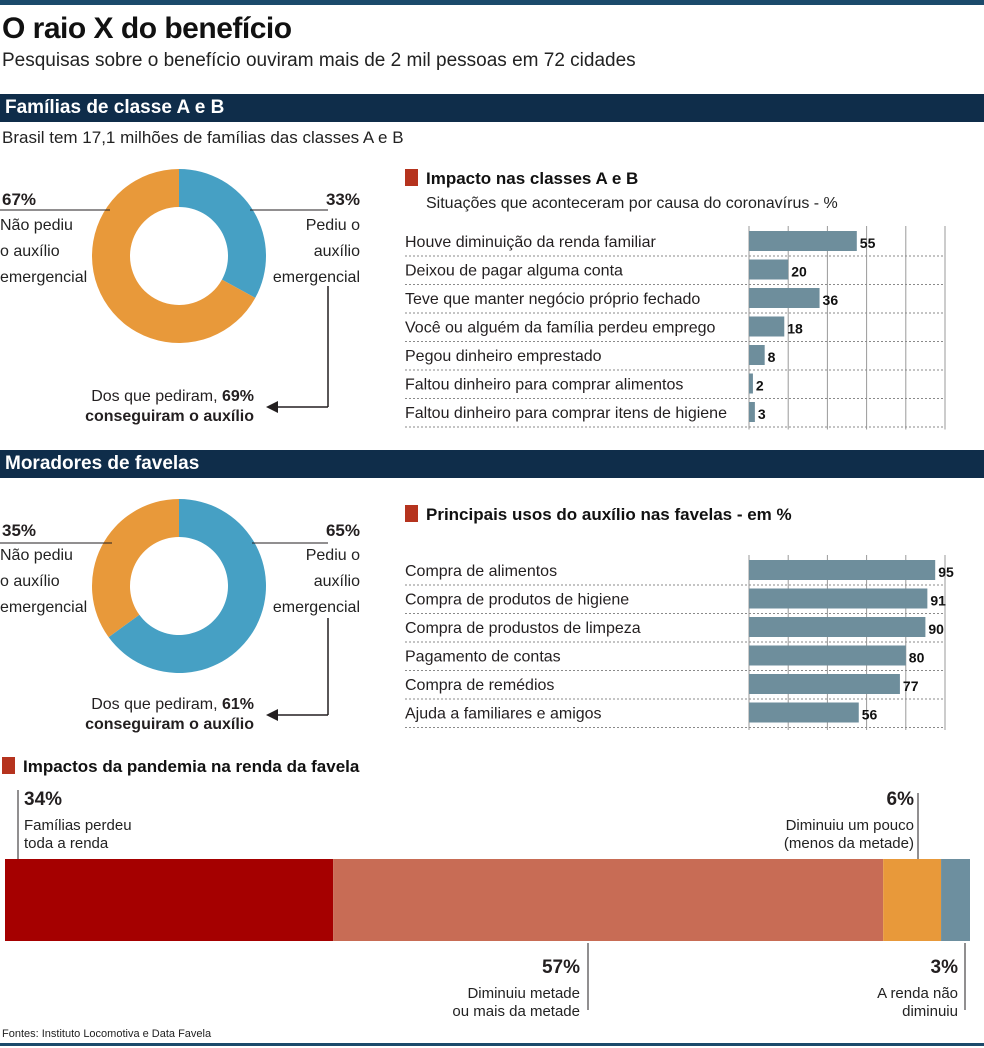 The image size is (984, 1048). Describe the element at coordinates (19, 199) in the screenshot. I see `donut-left-pct: 67%` at that location.